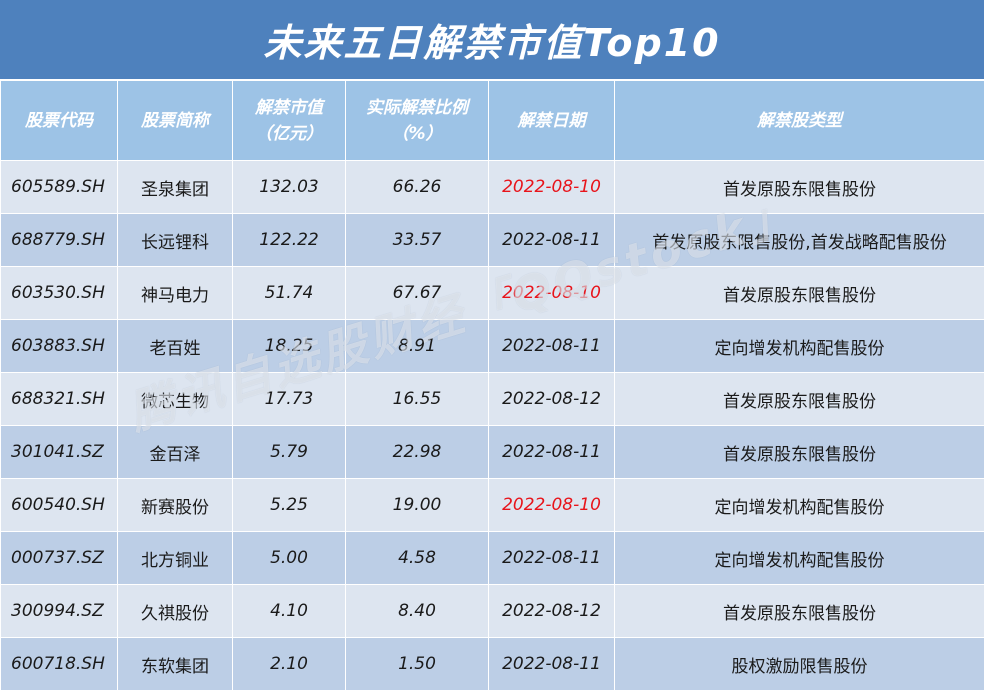 This screenshot has width=984, height=691. Describe the element at coordinates (417, 120) in the screenshot. I see `header-ratio: 实际解禁比例 （%）` at that location.